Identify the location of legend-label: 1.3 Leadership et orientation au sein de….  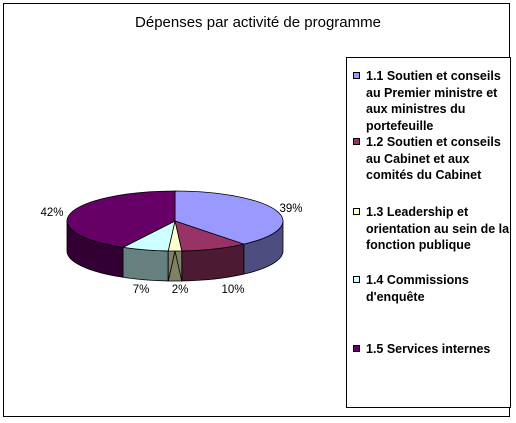
(438, 228).